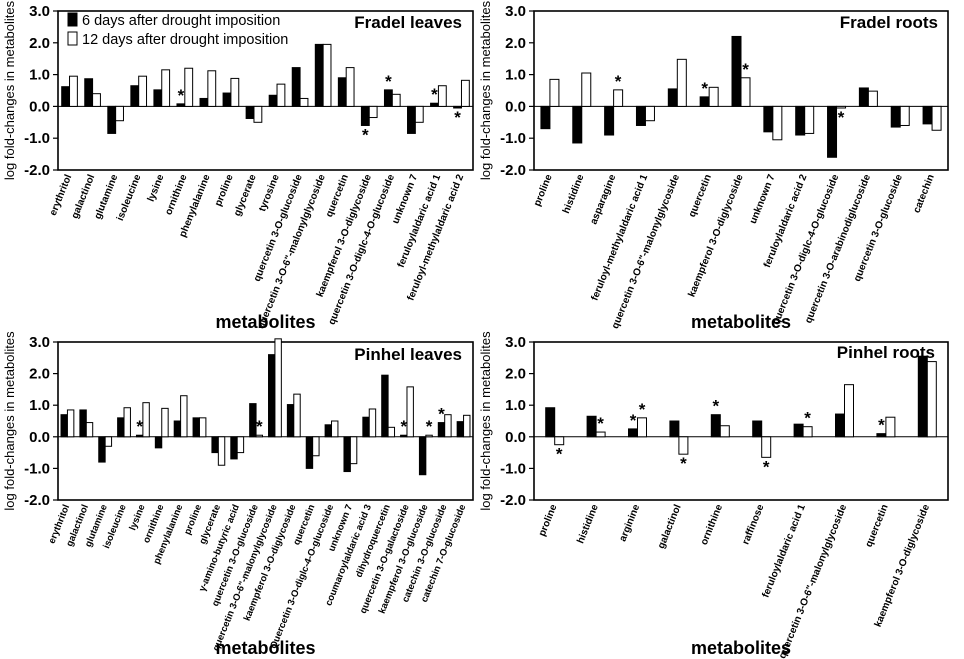 The width and height of the screenshot is (964, 659). Describe the element at coordinates (630, 523) in the screenshot. I see `category-label: arginine` at that location.